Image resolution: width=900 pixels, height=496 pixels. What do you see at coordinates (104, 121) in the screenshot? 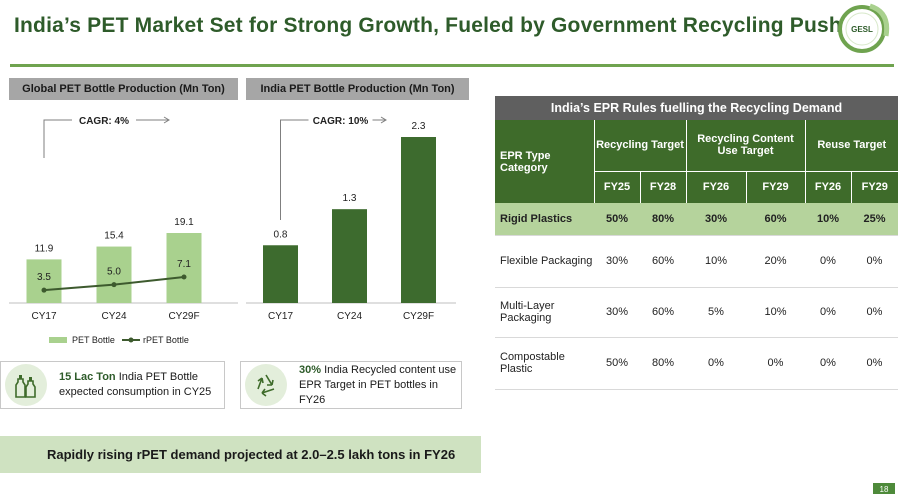
I see `cagr-label: CAGR: 4%` at bounding box center [104, 121].